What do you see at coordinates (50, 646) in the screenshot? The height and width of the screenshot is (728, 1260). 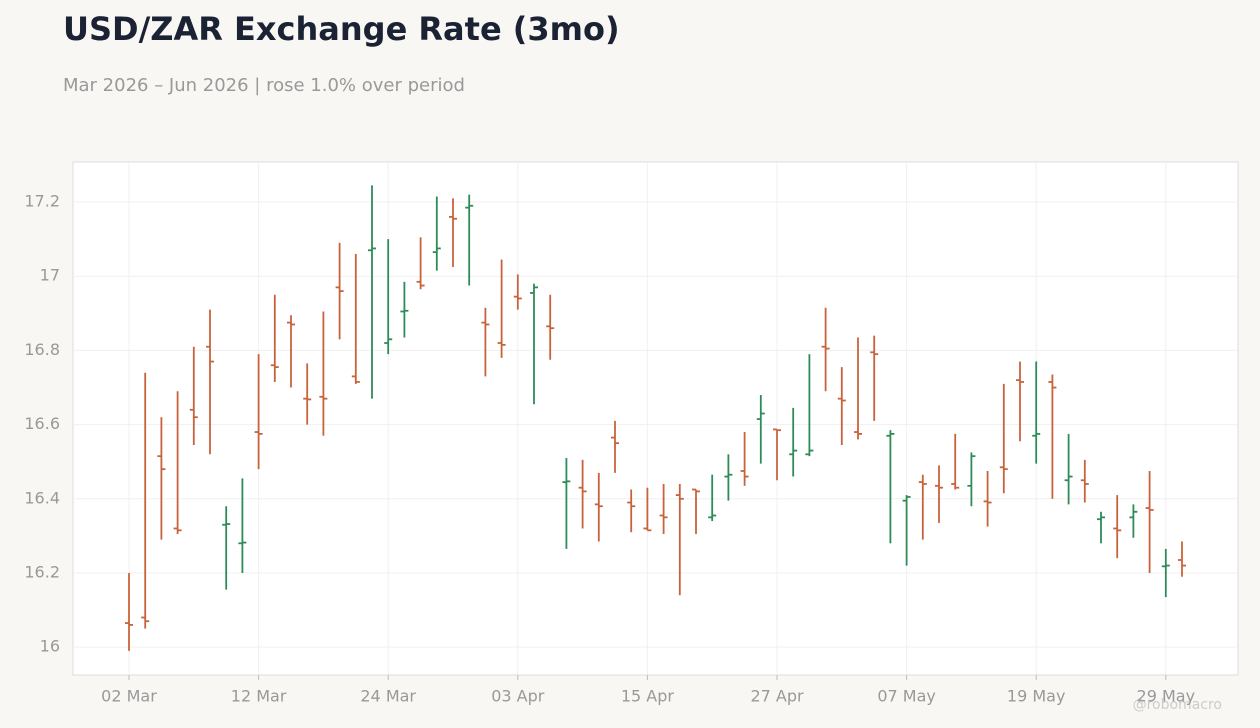 I see `y-tick-label: 16` at bounding box center [50, 646].